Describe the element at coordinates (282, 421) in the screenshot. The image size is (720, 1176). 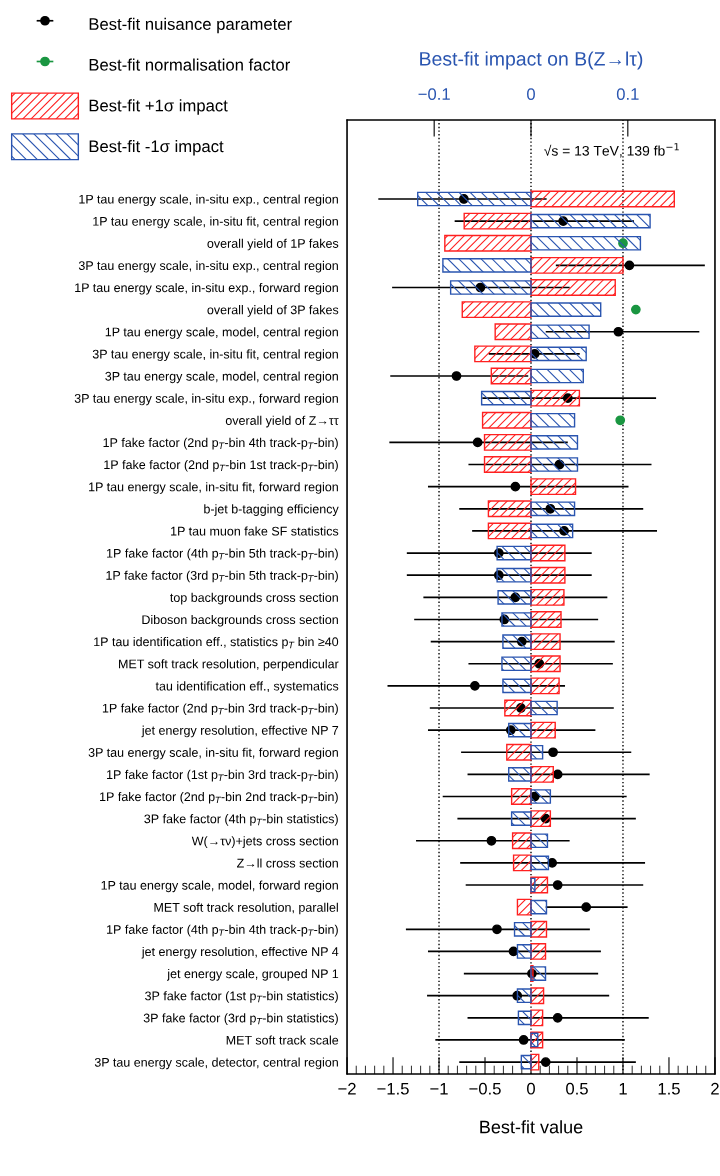
I see `y-tick-label: overall yield of Z→ττ` at that location.